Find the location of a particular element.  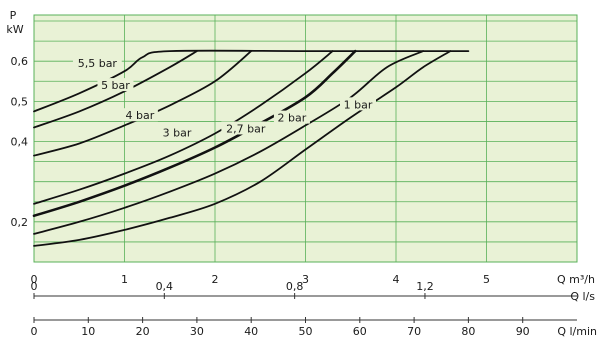

curve-5-5-bar is located at coordinates (251, 81).